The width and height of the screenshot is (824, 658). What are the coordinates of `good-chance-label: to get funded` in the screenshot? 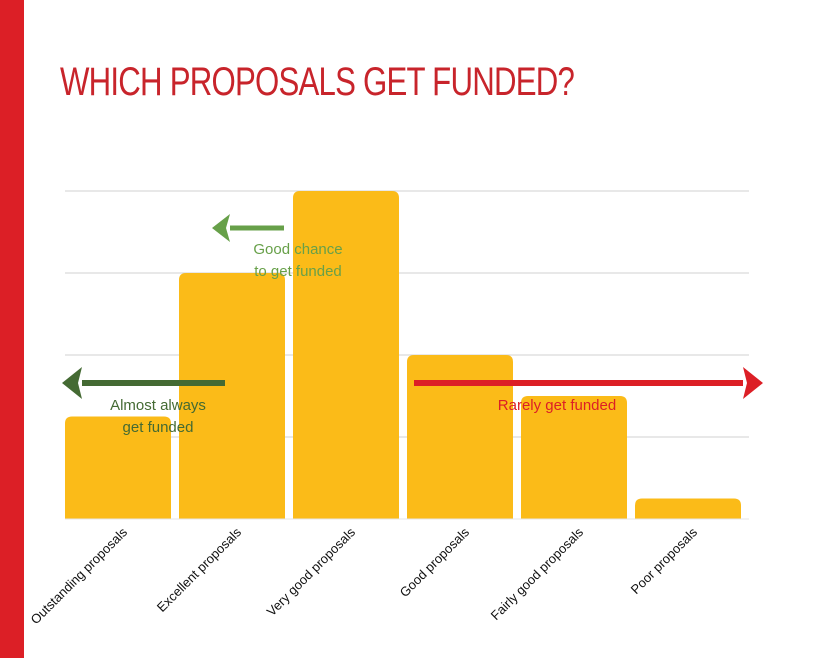 It's located at (298, 271).